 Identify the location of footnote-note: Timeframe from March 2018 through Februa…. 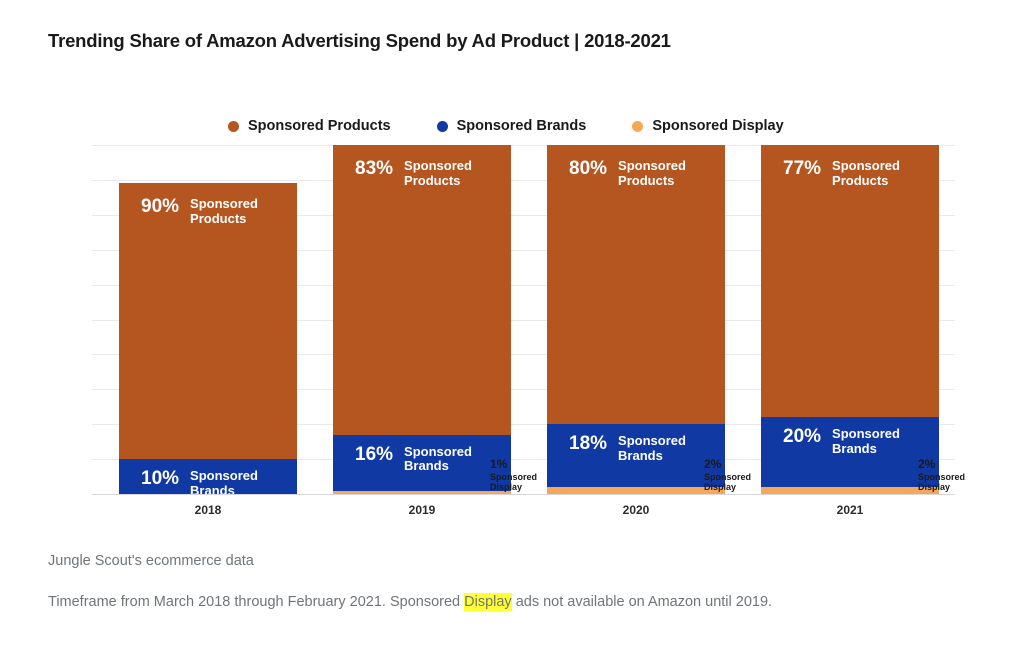
(410, 602).